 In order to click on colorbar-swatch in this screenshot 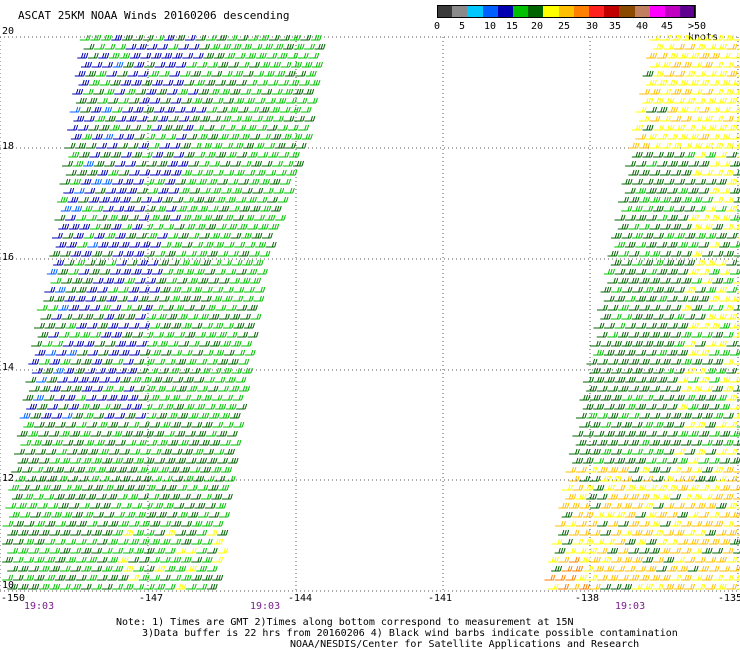, I will do `click(475, 11)`.